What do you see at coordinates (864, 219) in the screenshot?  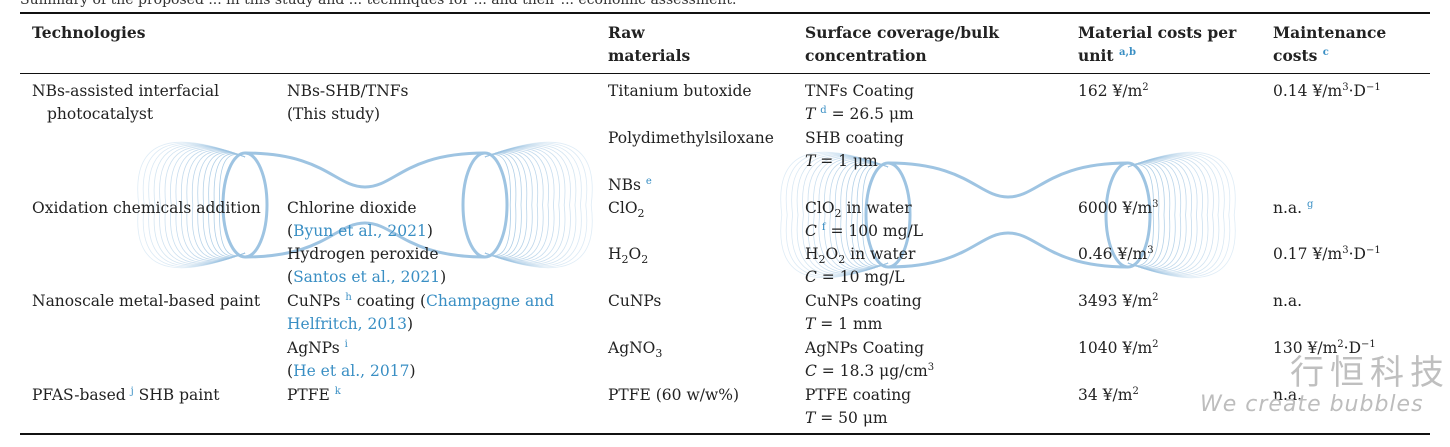 I see `coverage-clo2: ClO2 in water C f = 100 mg/L` at bounding box center [864, 219].